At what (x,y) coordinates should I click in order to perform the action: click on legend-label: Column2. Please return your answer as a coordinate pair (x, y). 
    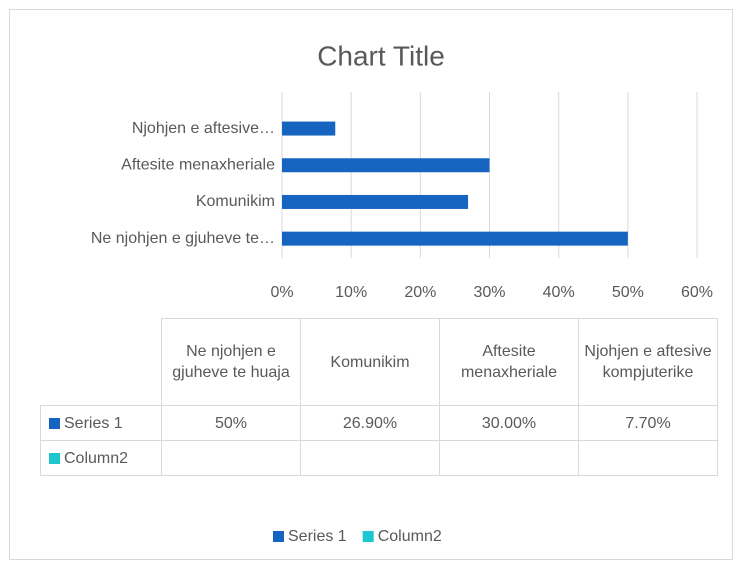
    Looking at the image, I should click on (410, 536).